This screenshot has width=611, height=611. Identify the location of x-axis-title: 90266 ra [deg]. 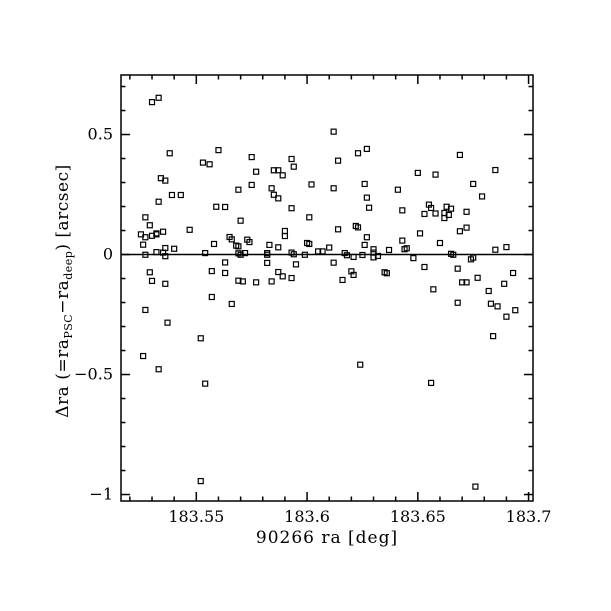
(327, 538).